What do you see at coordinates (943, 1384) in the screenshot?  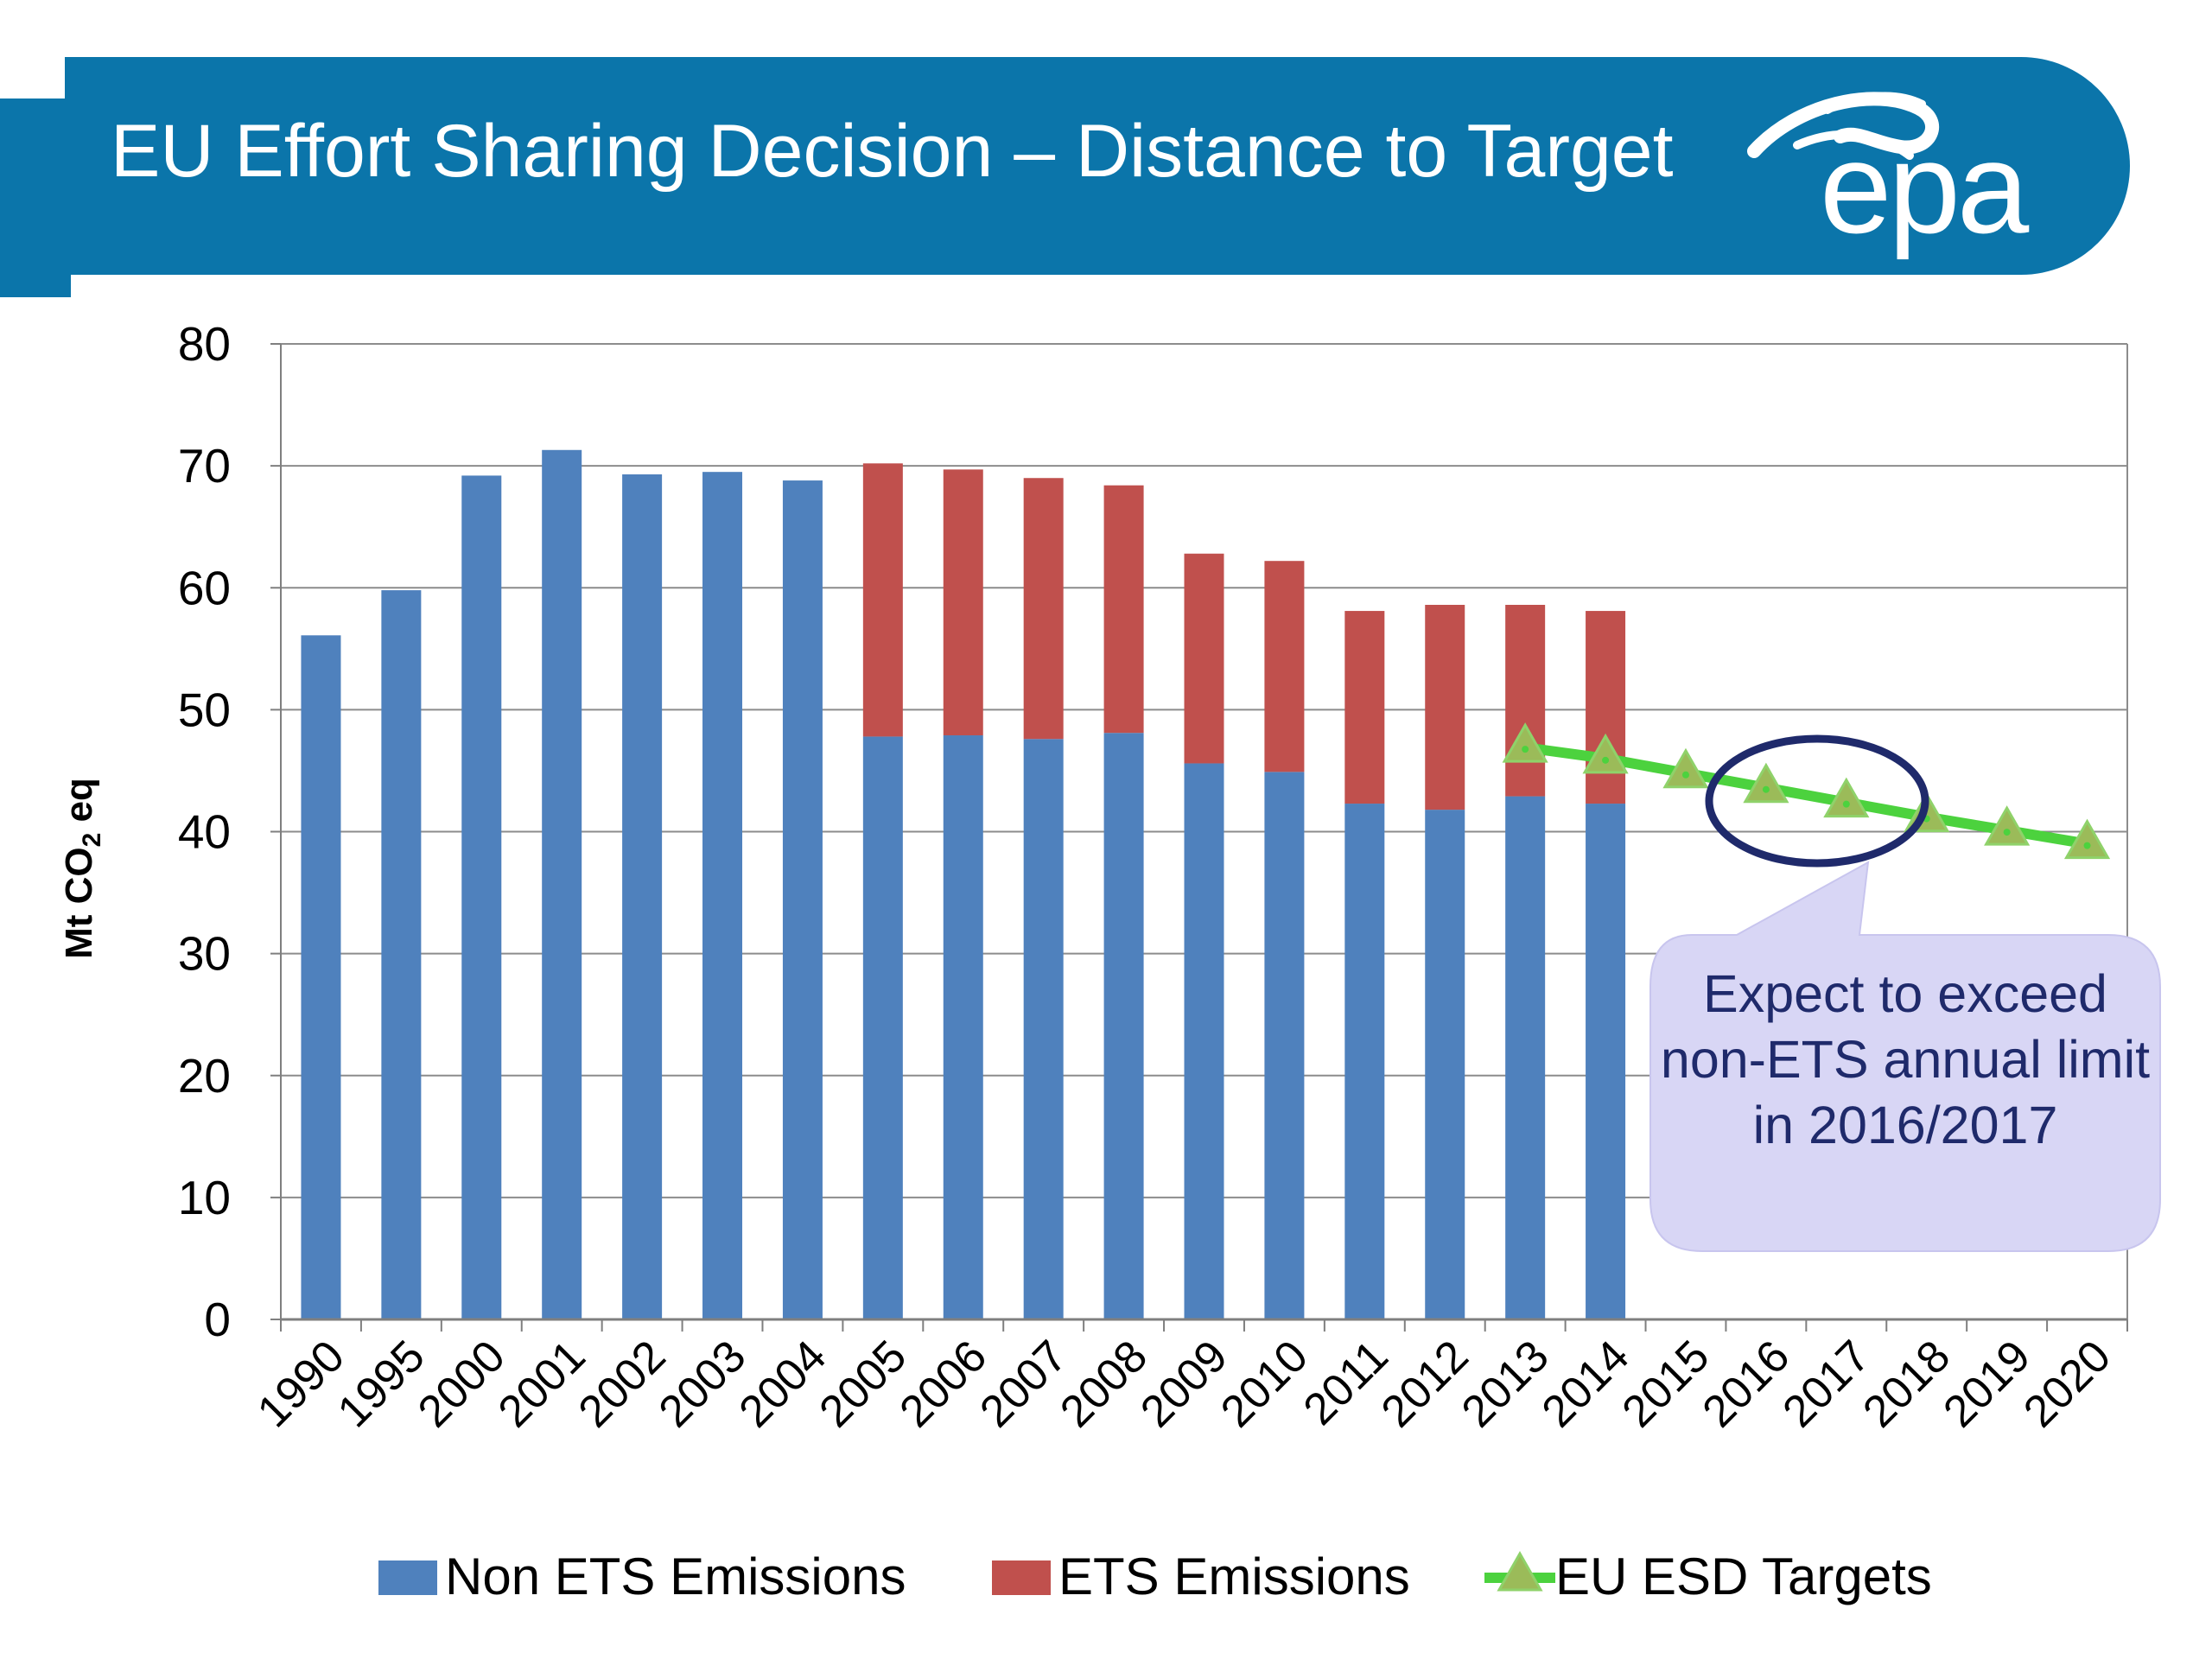 I see `x-tick-label: 2006` at bounding box center [943, 1384].